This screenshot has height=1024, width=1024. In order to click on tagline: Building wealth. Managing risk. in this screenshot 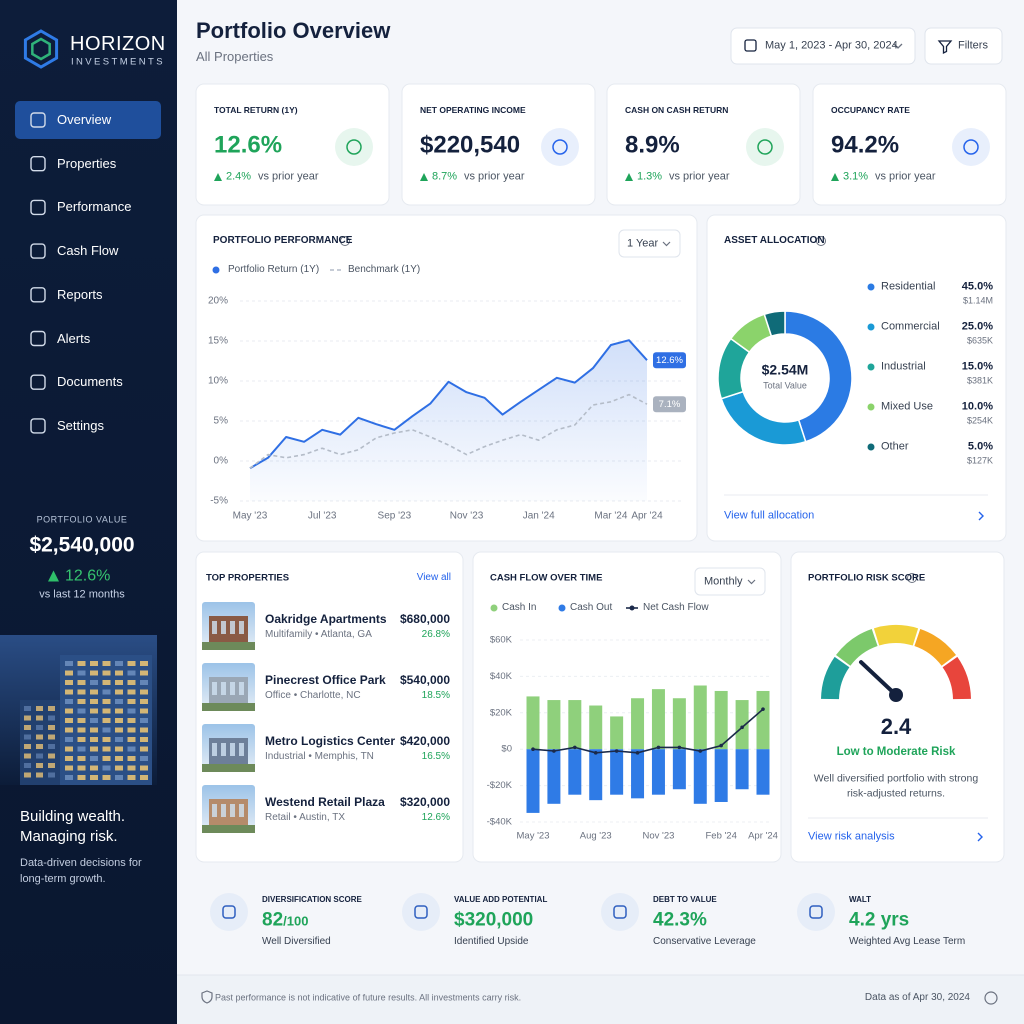, I will do `click(73, 826)`.